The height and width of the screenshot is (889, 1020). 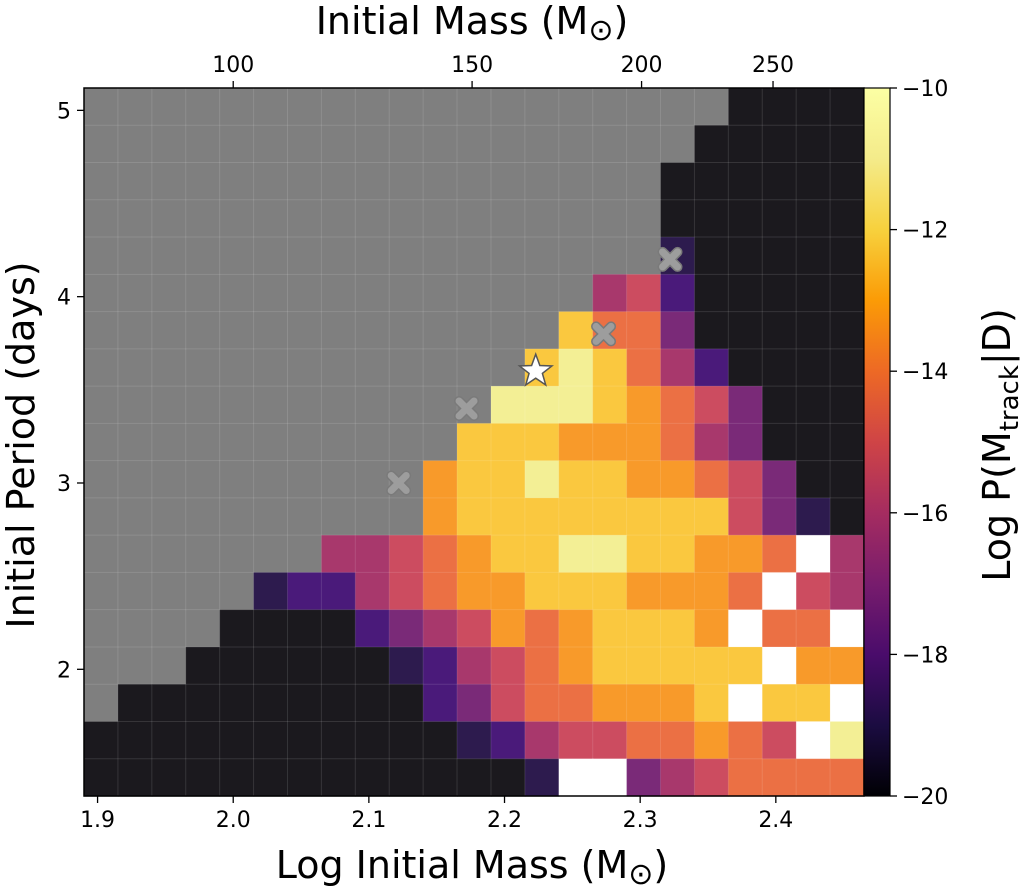 What do you see at coordinates (997, 445) in the screenshot?
I see `colorbar-title: Log P(Mtrack|D)` at bounding box center [997, 445].